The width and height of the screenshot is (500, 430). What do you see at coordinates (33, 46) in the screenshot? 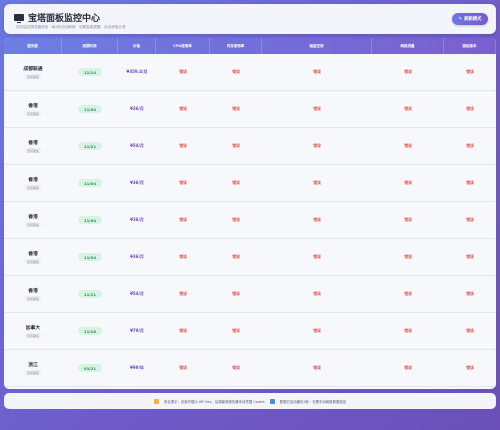
I see `col-header-server: 服务器` at bounding box center [33, 46].